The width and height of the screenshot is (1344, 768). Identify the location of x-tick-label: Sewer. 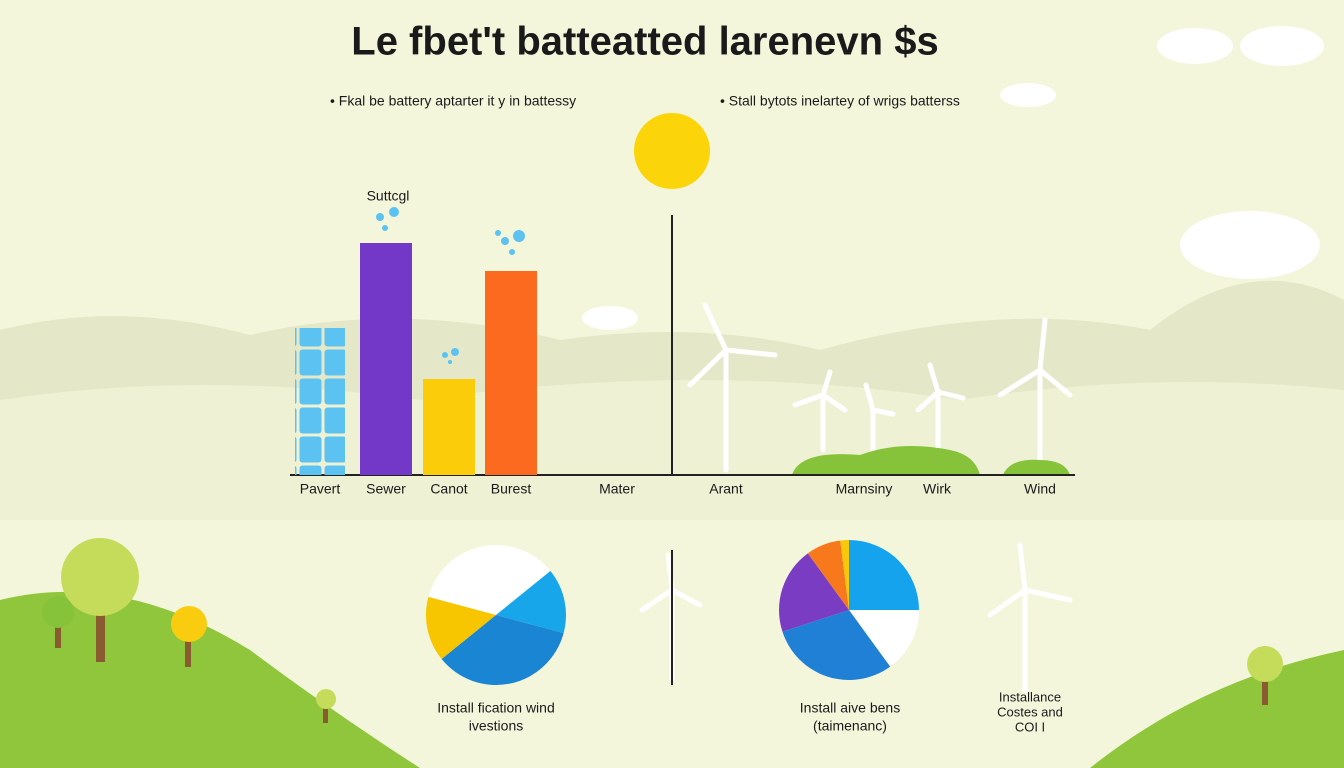
(386, 489).